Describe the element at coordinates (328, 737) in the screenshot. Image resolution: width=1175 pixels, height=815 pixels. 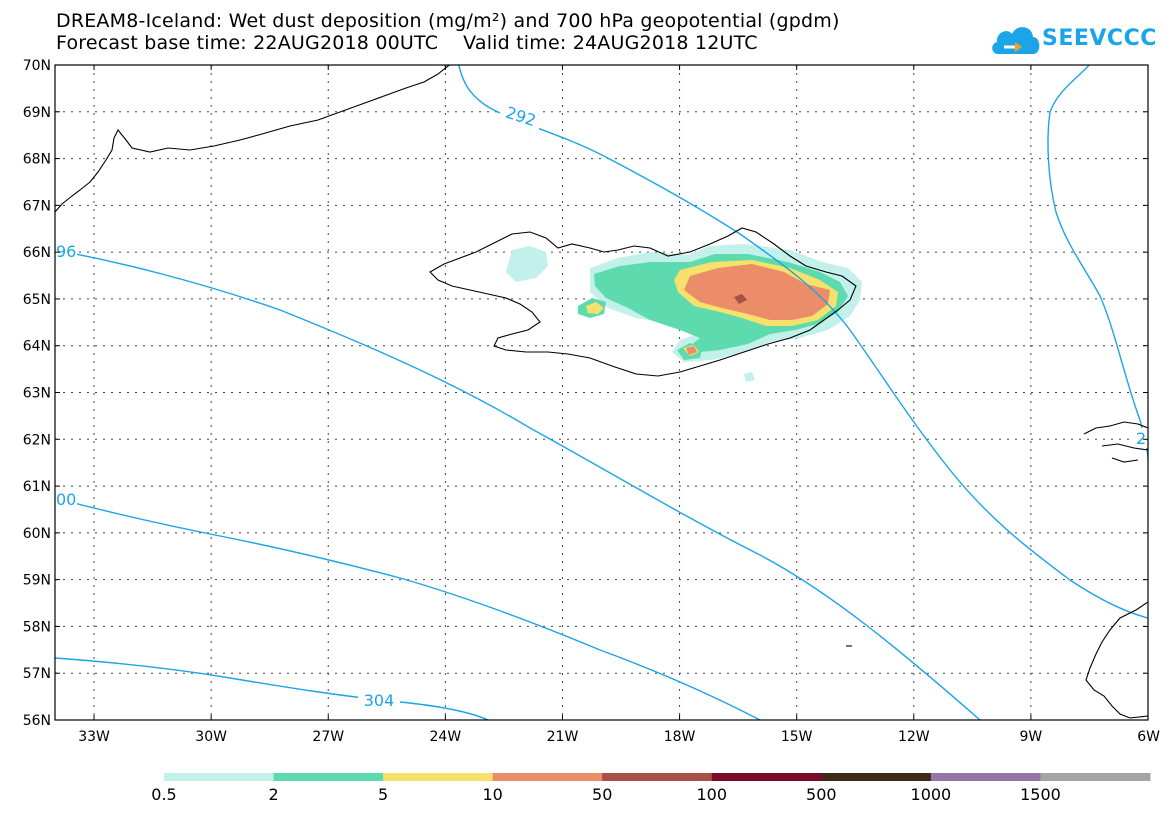
I see `lon-tick-label: 27W` at that location.